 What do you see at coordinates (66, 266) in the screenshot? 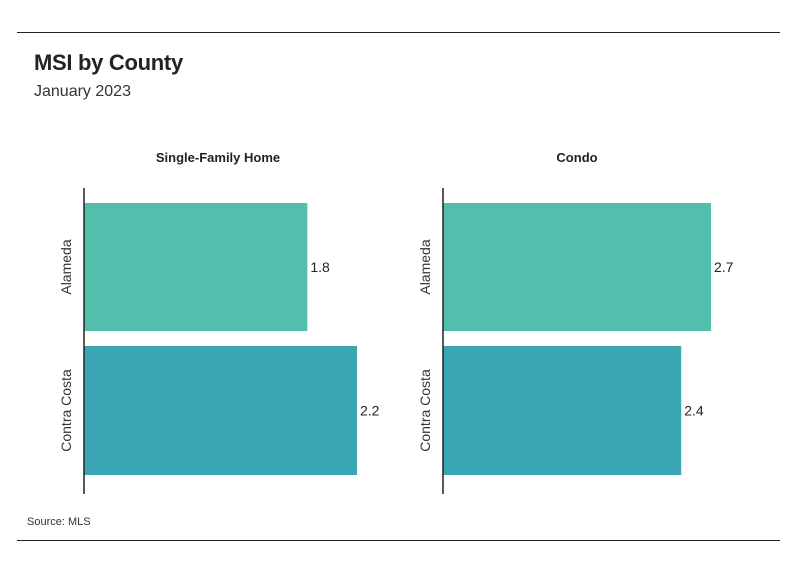
I see `single-family-home-category-label-alameda: Alameda` at bounding box center [66, 266].